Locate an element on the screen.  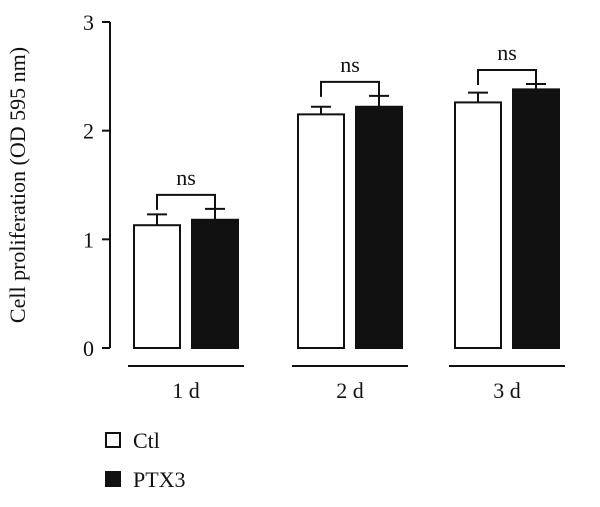
group-axis: 1 d 2 d 3 d is located at coordinates (346, 384).